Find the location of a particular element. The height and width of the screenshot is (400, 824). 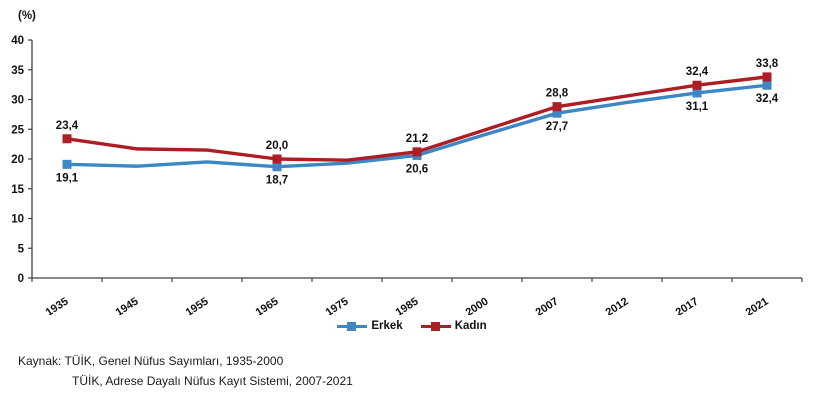

data-point-label-kad-n: 21,2 is located at coordinates (417, 139).